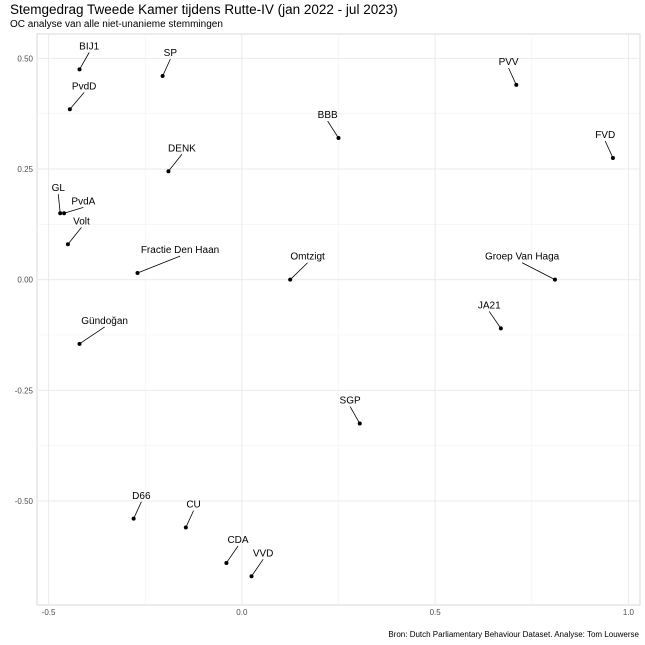 This screenshot has width=645, height=645. Describe the element at coordinates (242, 612) in the screenshot. I see `x-tick-label: 0.0` at that location.